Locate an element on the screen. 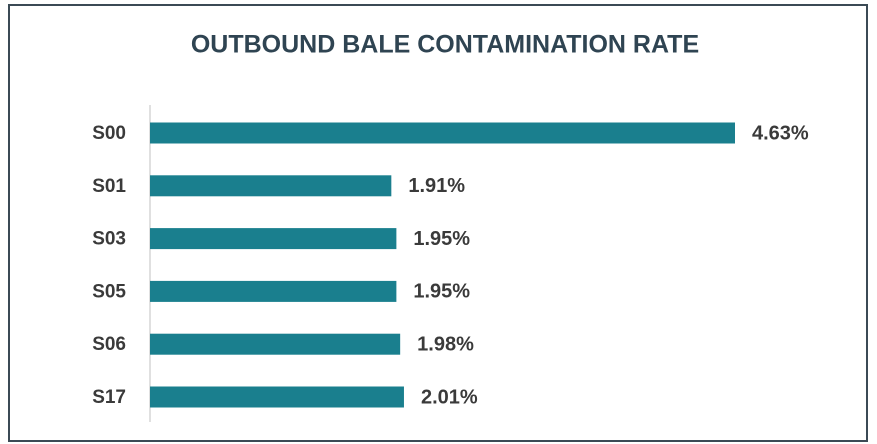  category-label: S03 is located at coordinates (109, 239).